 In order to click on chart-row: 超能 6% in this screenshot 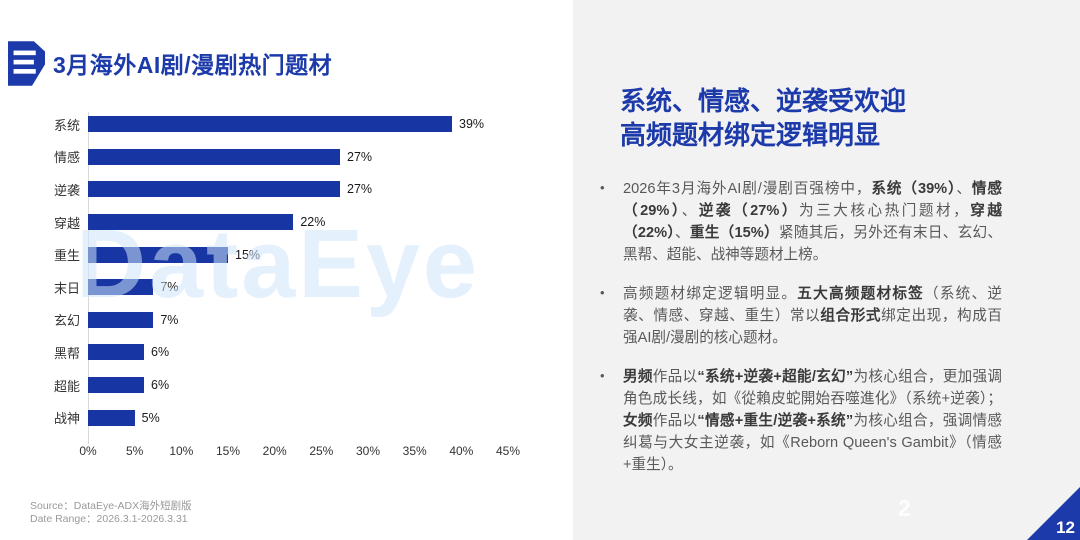, I will do `click(295, 385)`.